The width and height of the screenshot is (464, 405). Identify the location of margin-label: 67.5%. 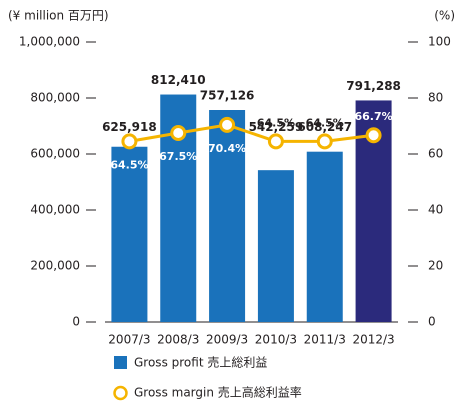
(178, 156).